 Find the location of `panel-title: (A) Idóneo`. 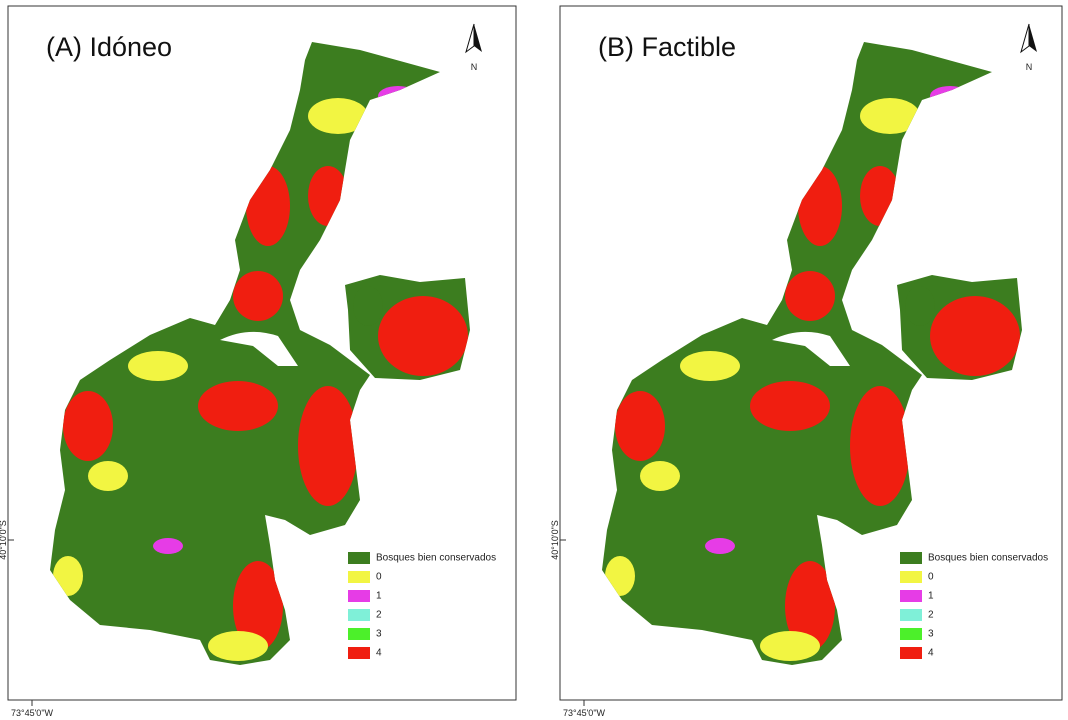

panel-title: (A) Idóneo is located at coordinates (109, 47).